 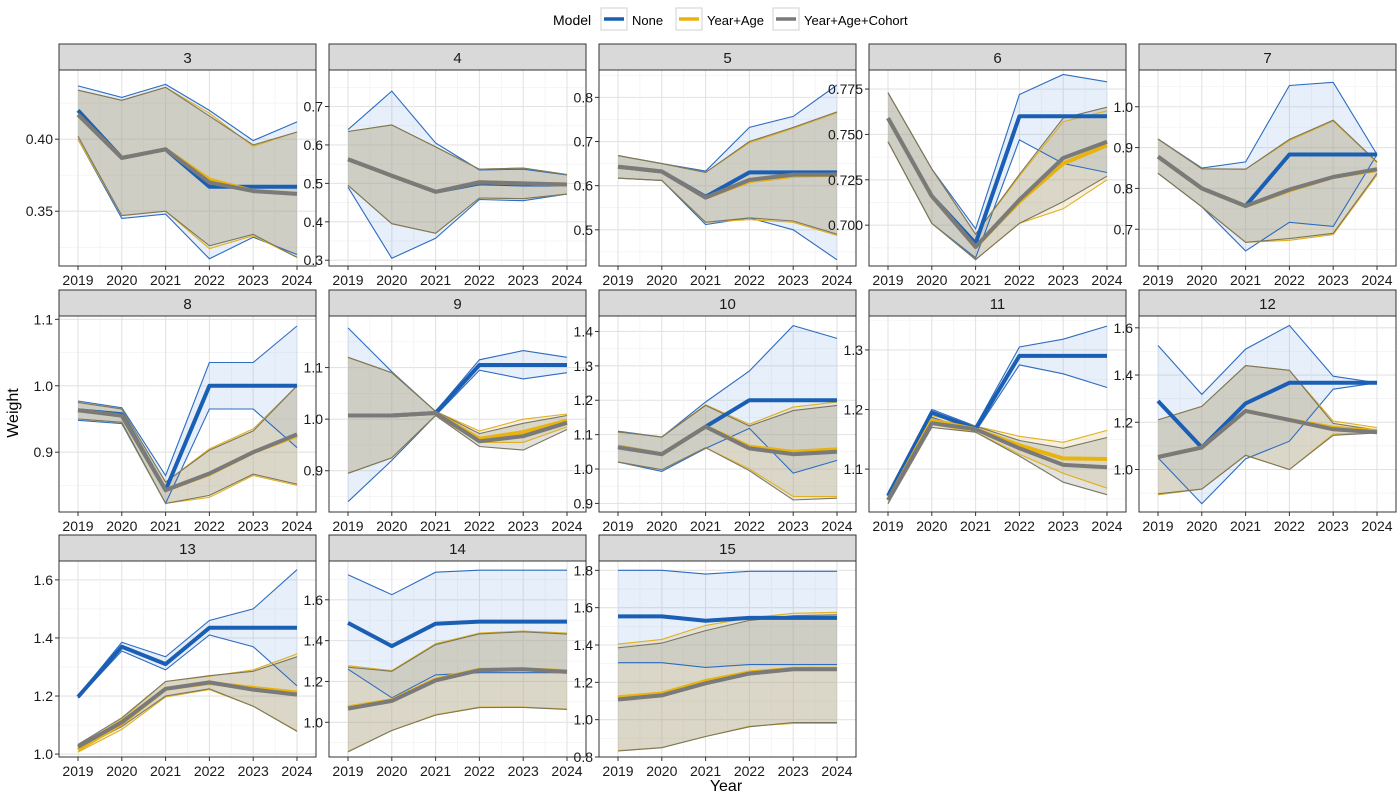 I want to click on y-tick-label: 0.4, so click(x=314, y=222).